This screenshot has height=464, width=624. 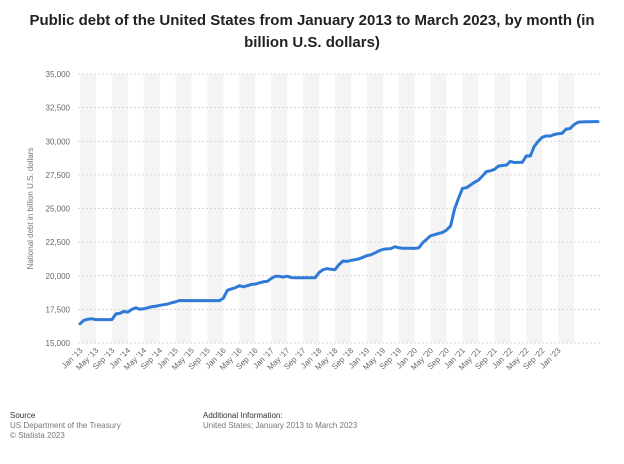 I want to click on y-tick-label: 22,500, so click(x=58, y=242).